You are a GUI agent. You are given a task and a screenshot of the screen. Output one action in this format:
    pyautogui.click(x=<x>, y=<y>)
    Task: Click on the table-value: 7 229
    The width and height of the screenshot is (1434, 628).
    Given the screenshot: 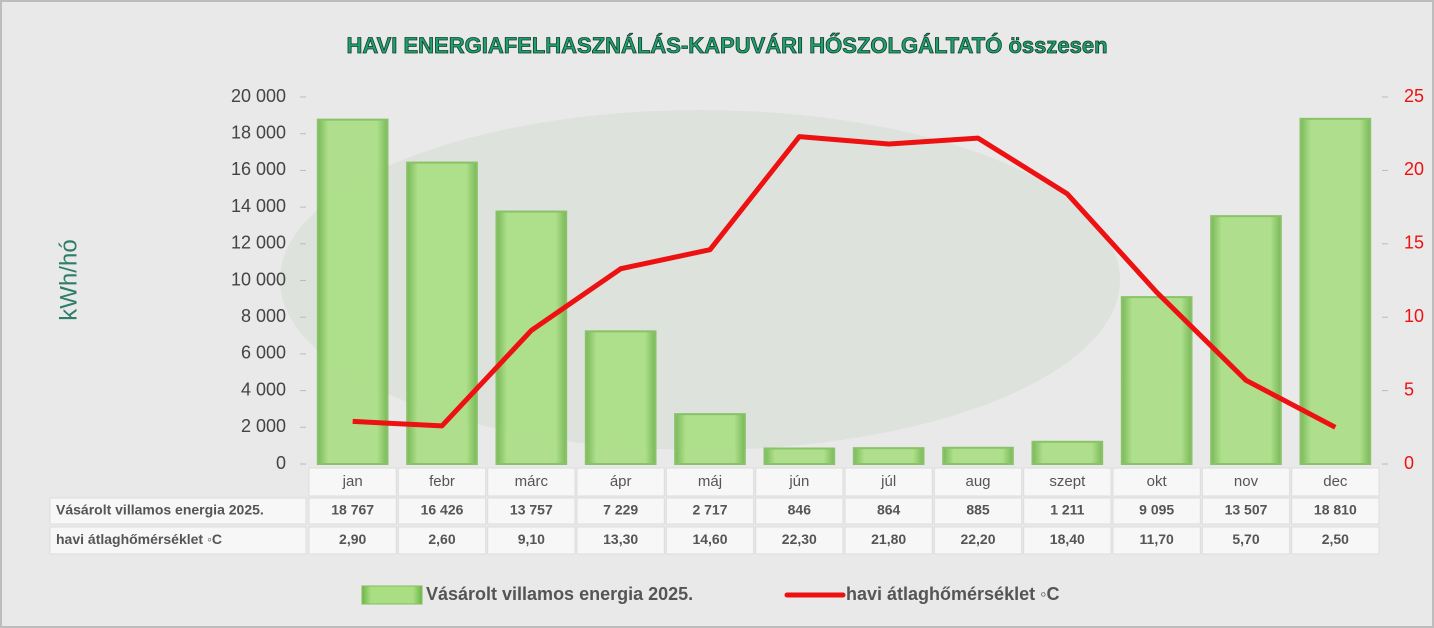 What is the action you would take?
    pyautogui.click(x=620, y=510)
    